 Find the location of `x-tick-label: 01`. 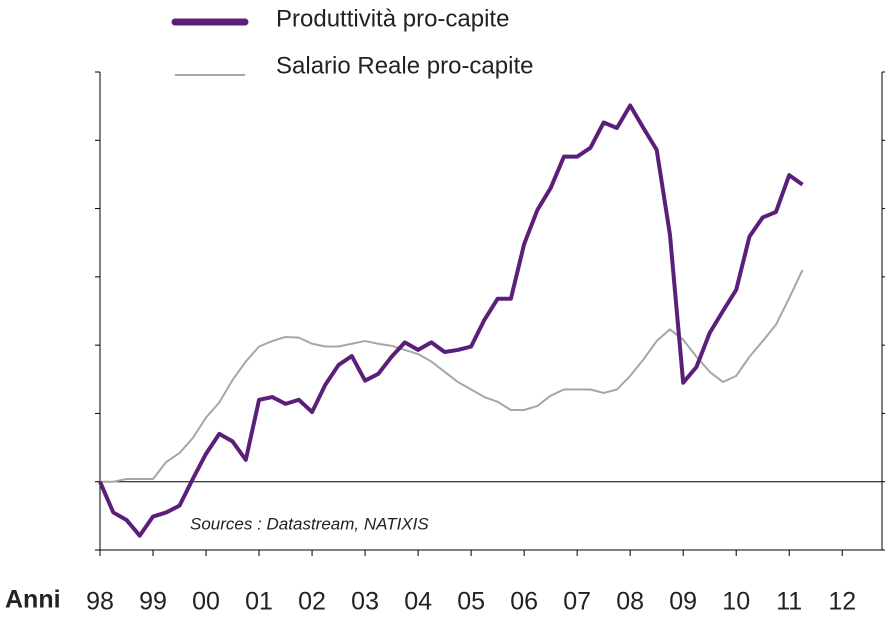

x-tick-label: 01 is located at coordinates (259, 602).